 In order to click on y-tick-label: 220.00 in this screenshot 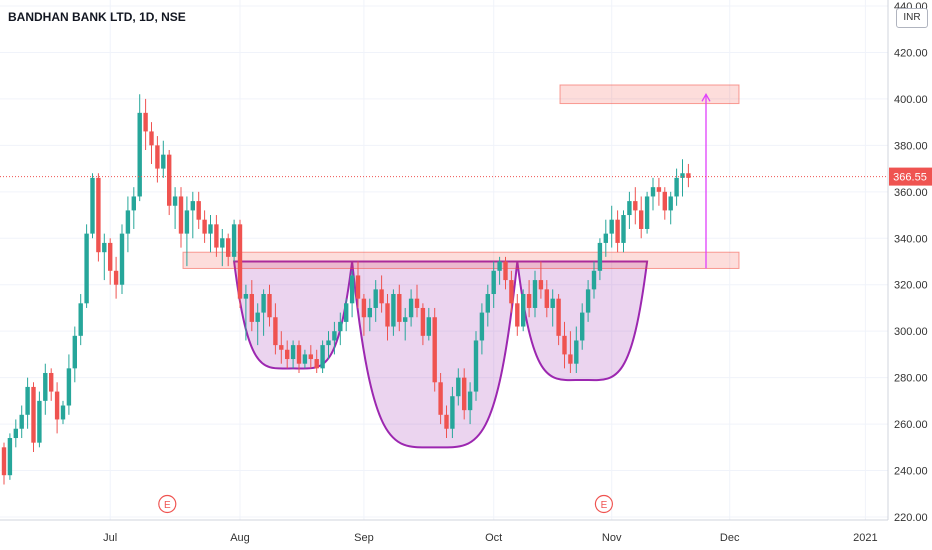, I will do `click(911, 518)`.